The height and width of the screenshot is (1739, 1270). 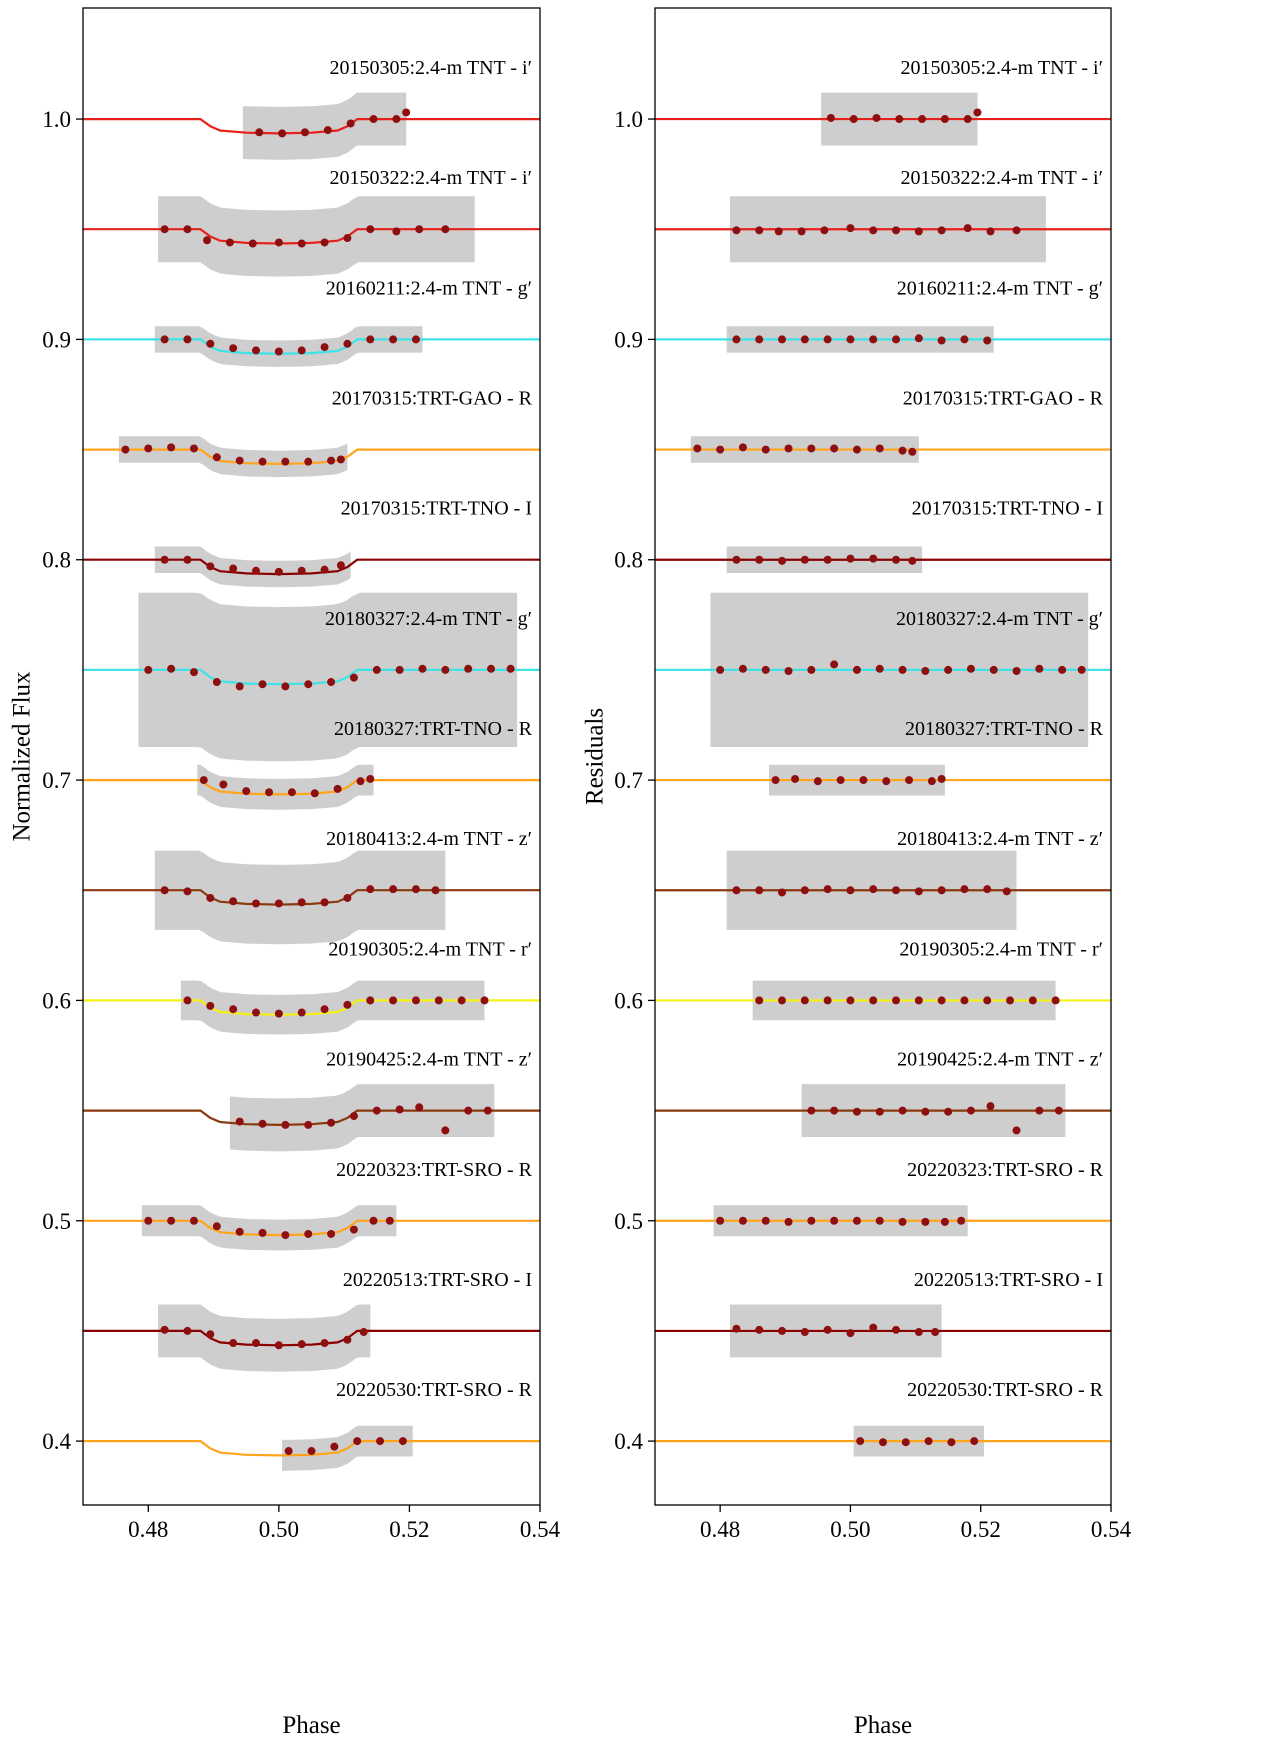 What do you see at coordinates (56, 339) in the screenshot?
I see `y-tick-label: 0.9` at bounding box center [56, 339].